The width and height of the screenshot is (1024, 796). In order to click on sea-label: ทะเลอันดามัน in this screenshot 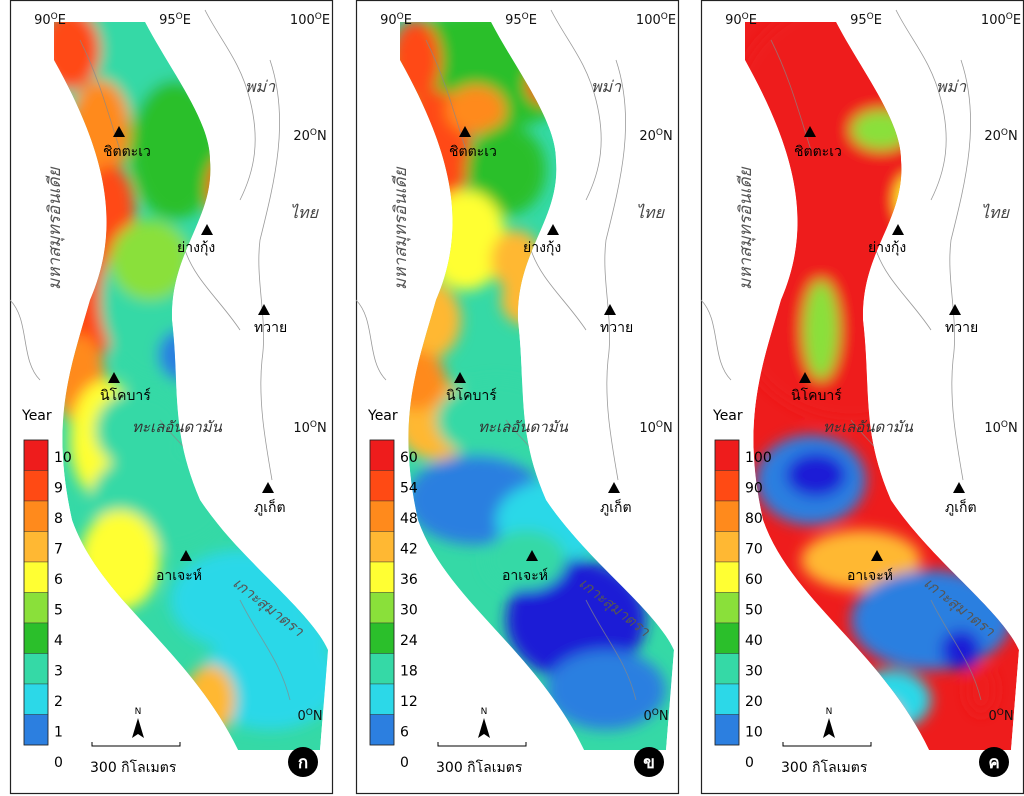, I will do `click(177, 427)`.